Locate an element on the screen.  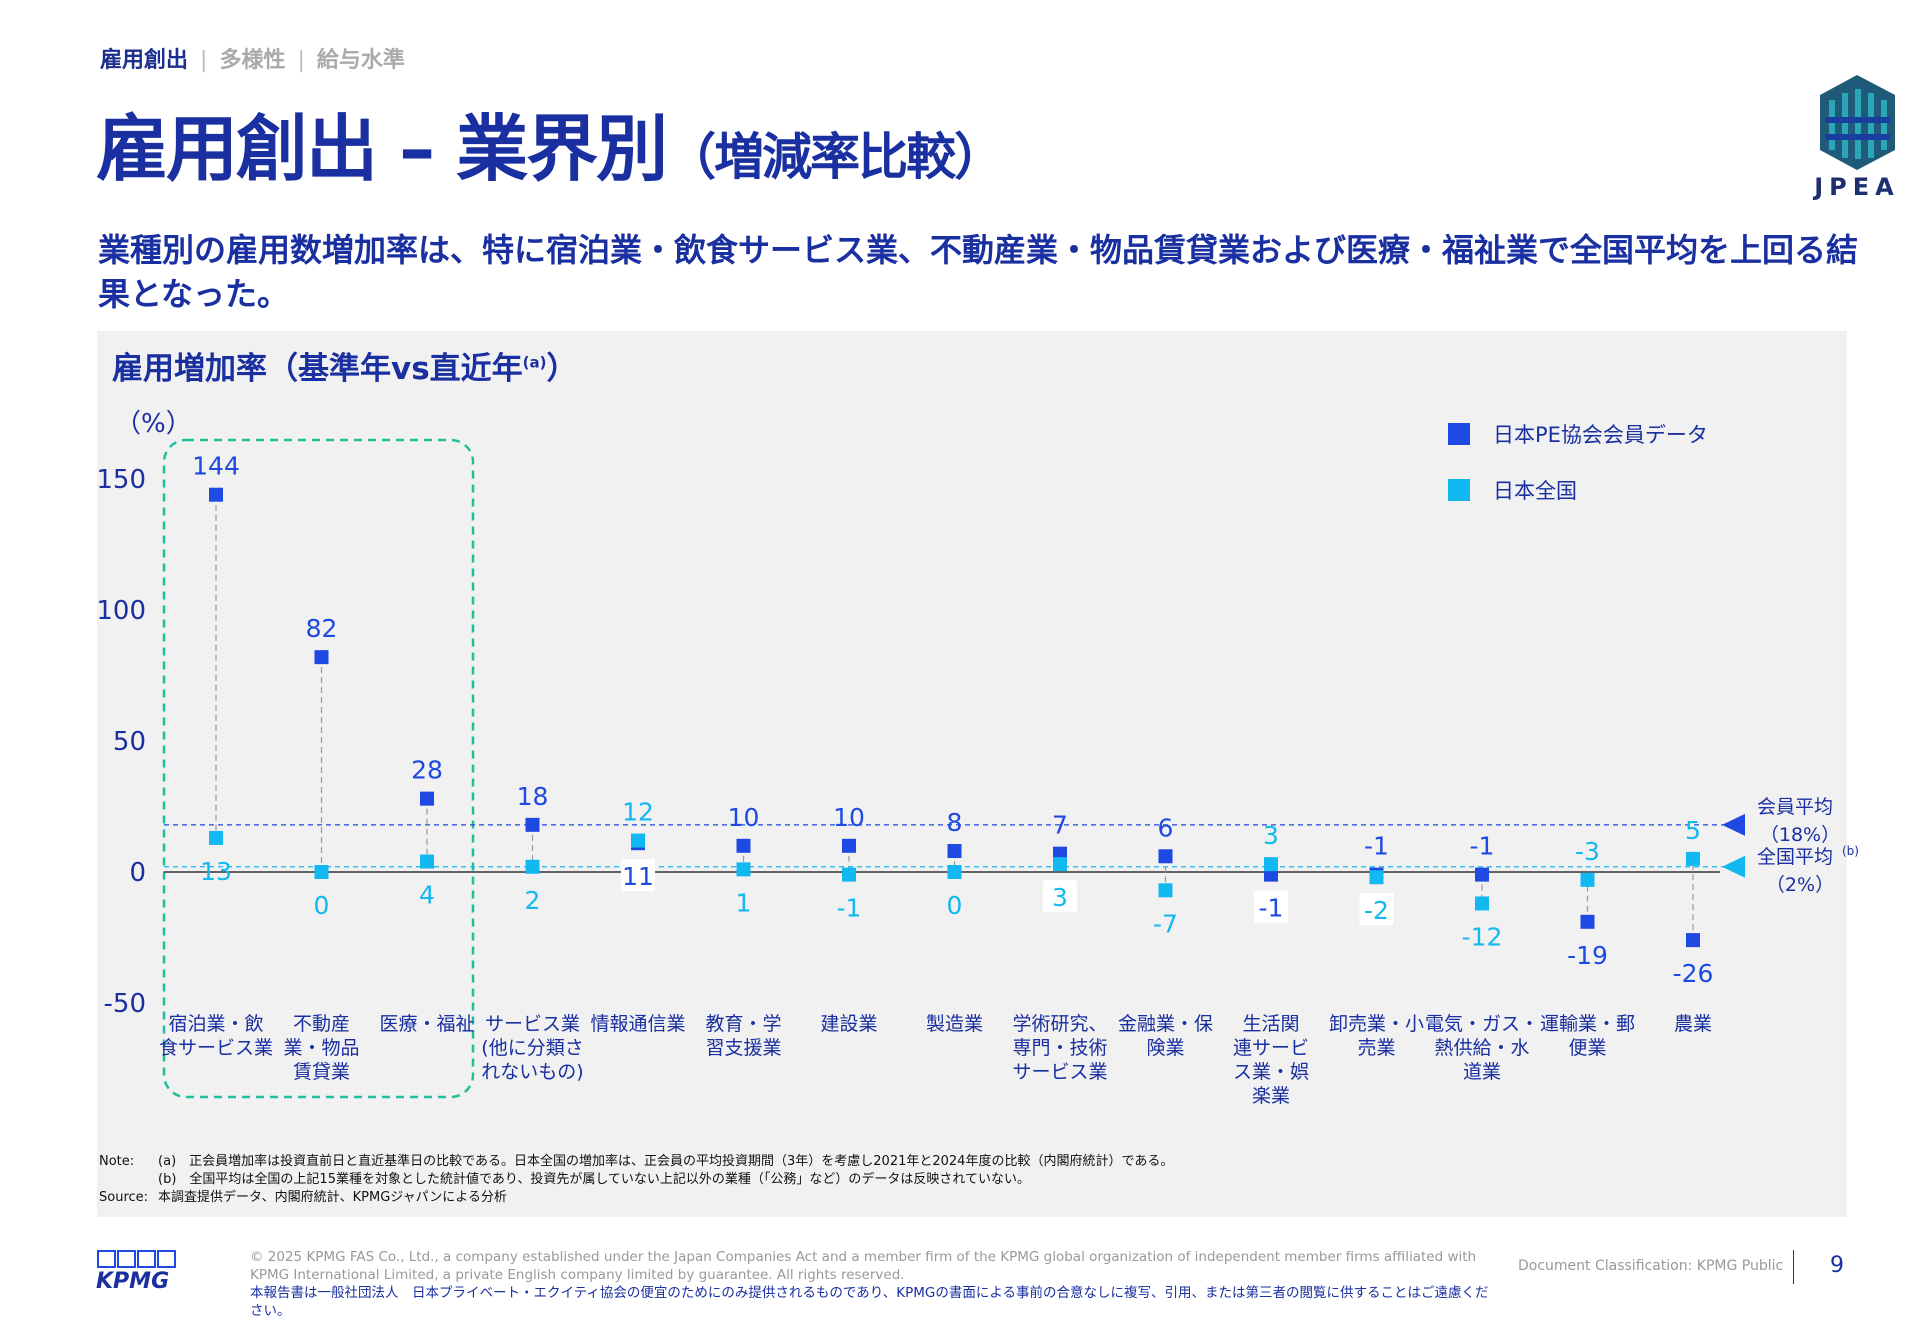
category-label: 険業 is located at coordinates (1165, 1048).